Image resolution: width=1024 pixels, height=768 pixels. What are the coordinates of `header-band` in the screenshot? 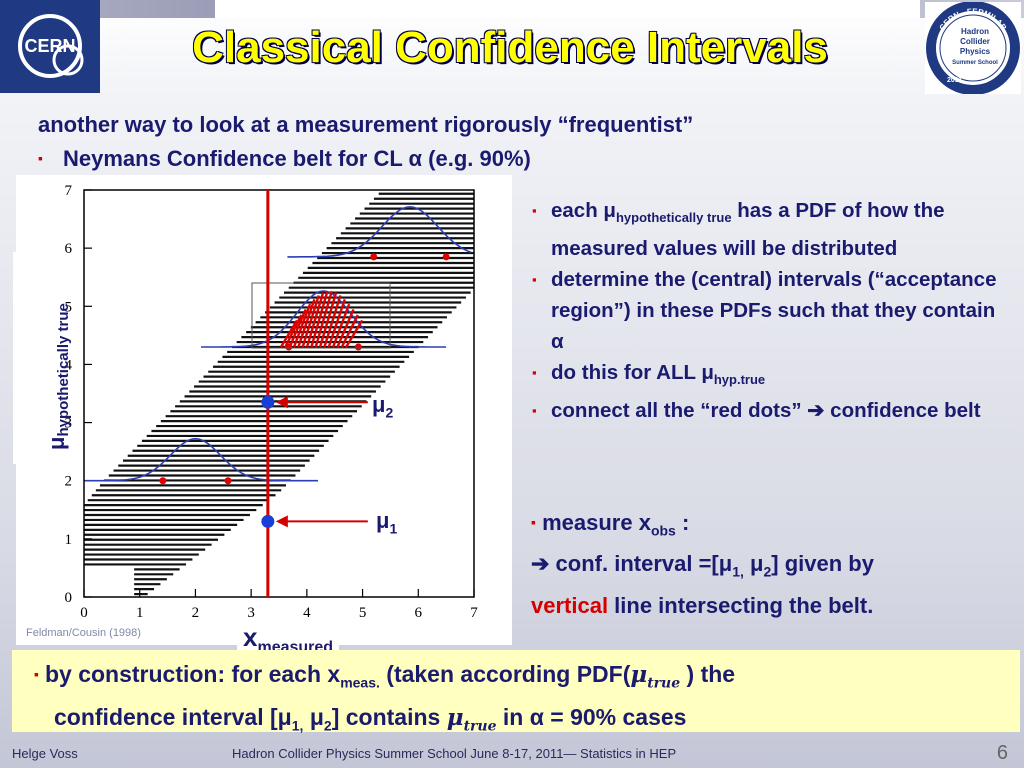 It's located at (512, 9).